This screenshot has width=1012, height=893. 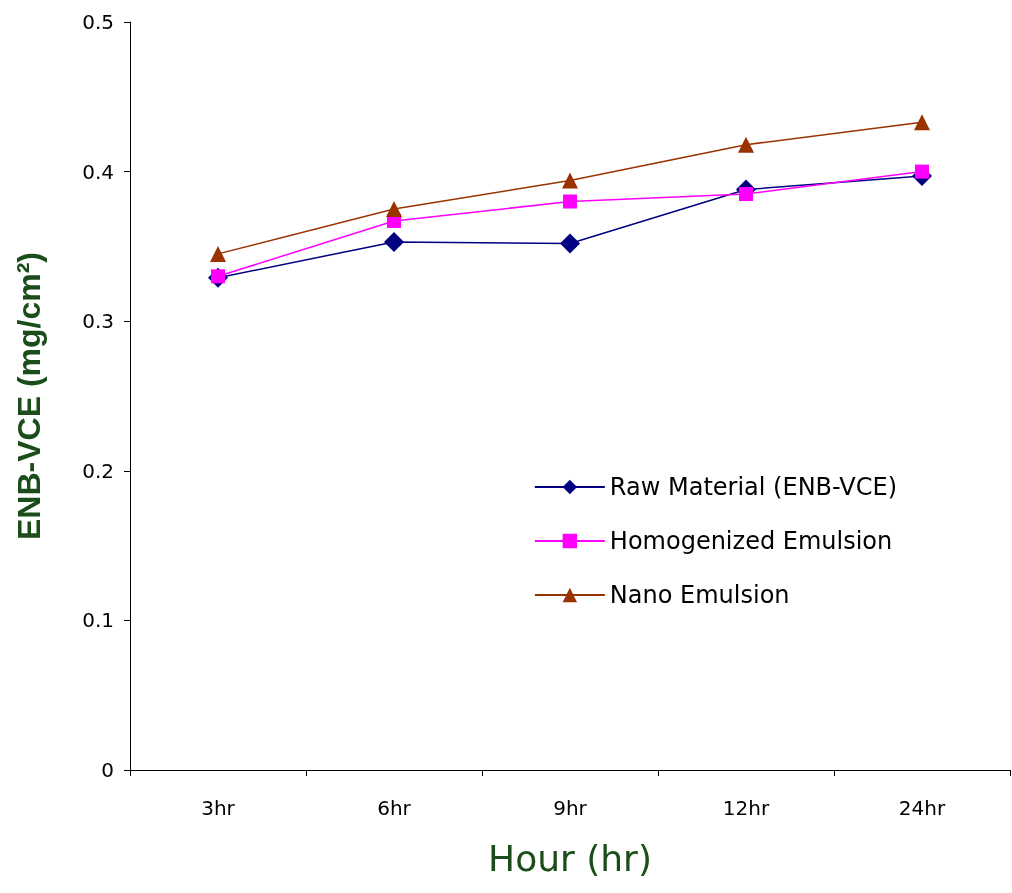 What do you see at coordinates (394, 808) in the screenshot?
I see `x-tick-label: 6hr` at bounding box center [394, 808].